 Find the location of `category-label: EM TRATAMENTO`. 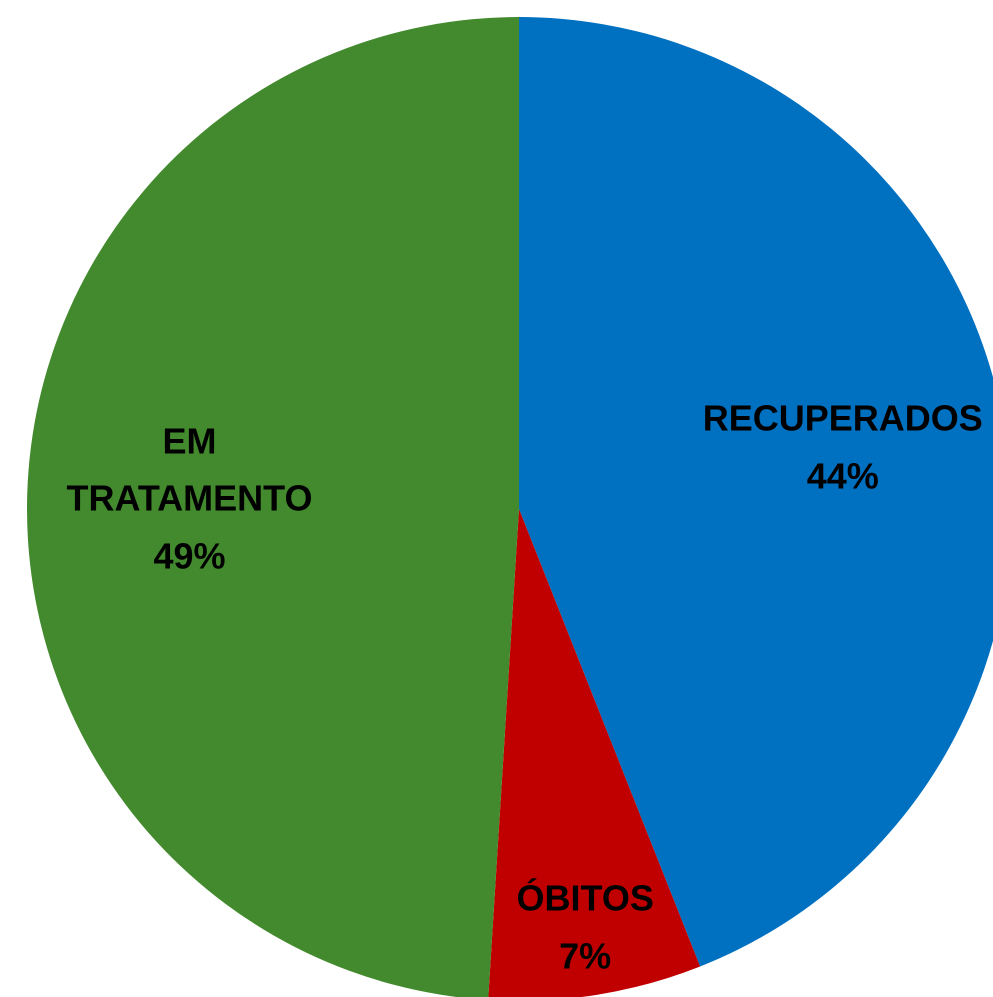

category-label: EM TRATAMENTO is located at coordinates (189, 469).